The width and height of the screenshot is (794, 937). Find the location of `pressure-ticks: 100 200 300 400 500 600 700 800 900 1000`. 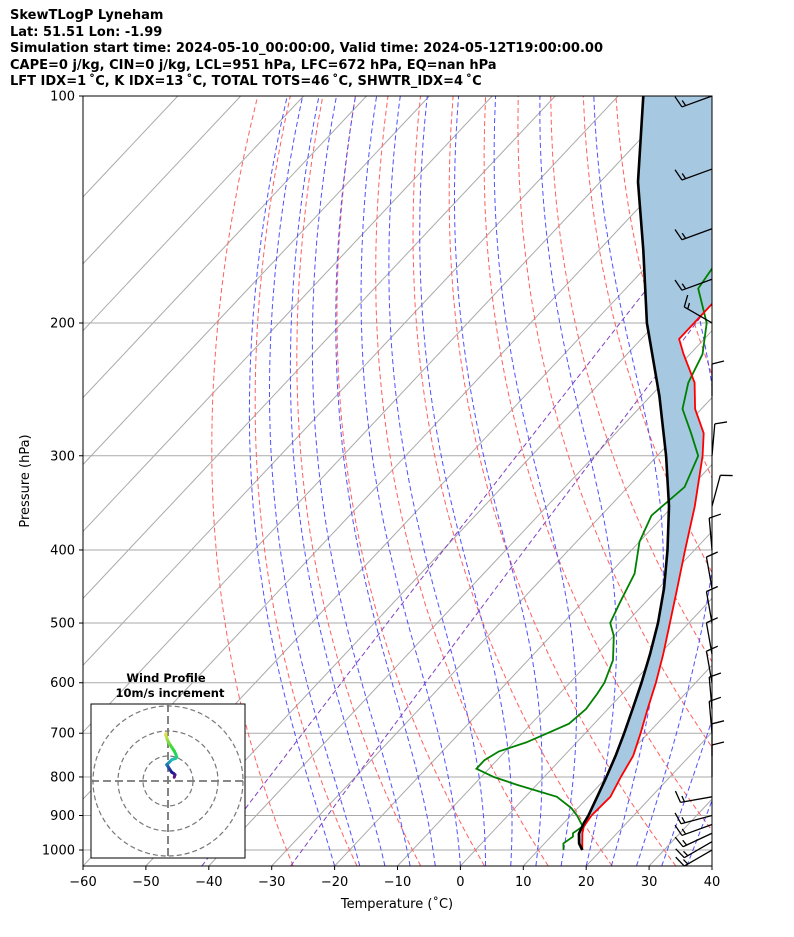

pressure-ticks: 100 200 300 400 500 600 700 800 900 1000 is located at coordinates (62, 474).